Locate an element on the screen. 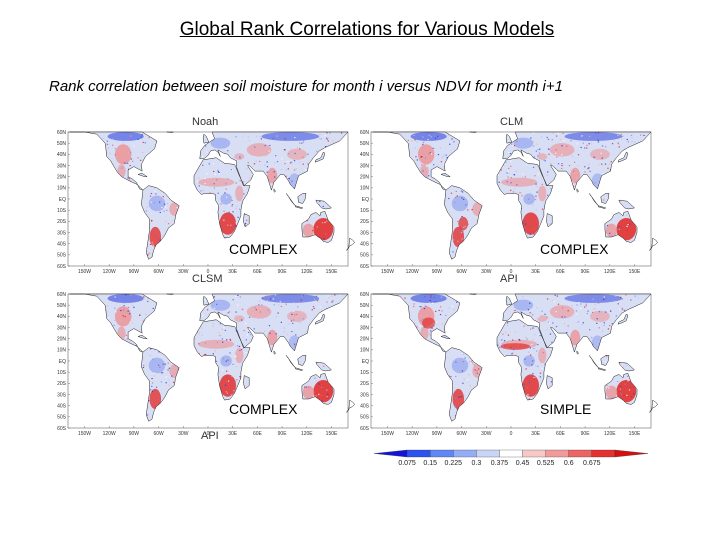 This screenshot has height=540, width=720. lat-tick-label: 40N is located at coordinates (365, 155).